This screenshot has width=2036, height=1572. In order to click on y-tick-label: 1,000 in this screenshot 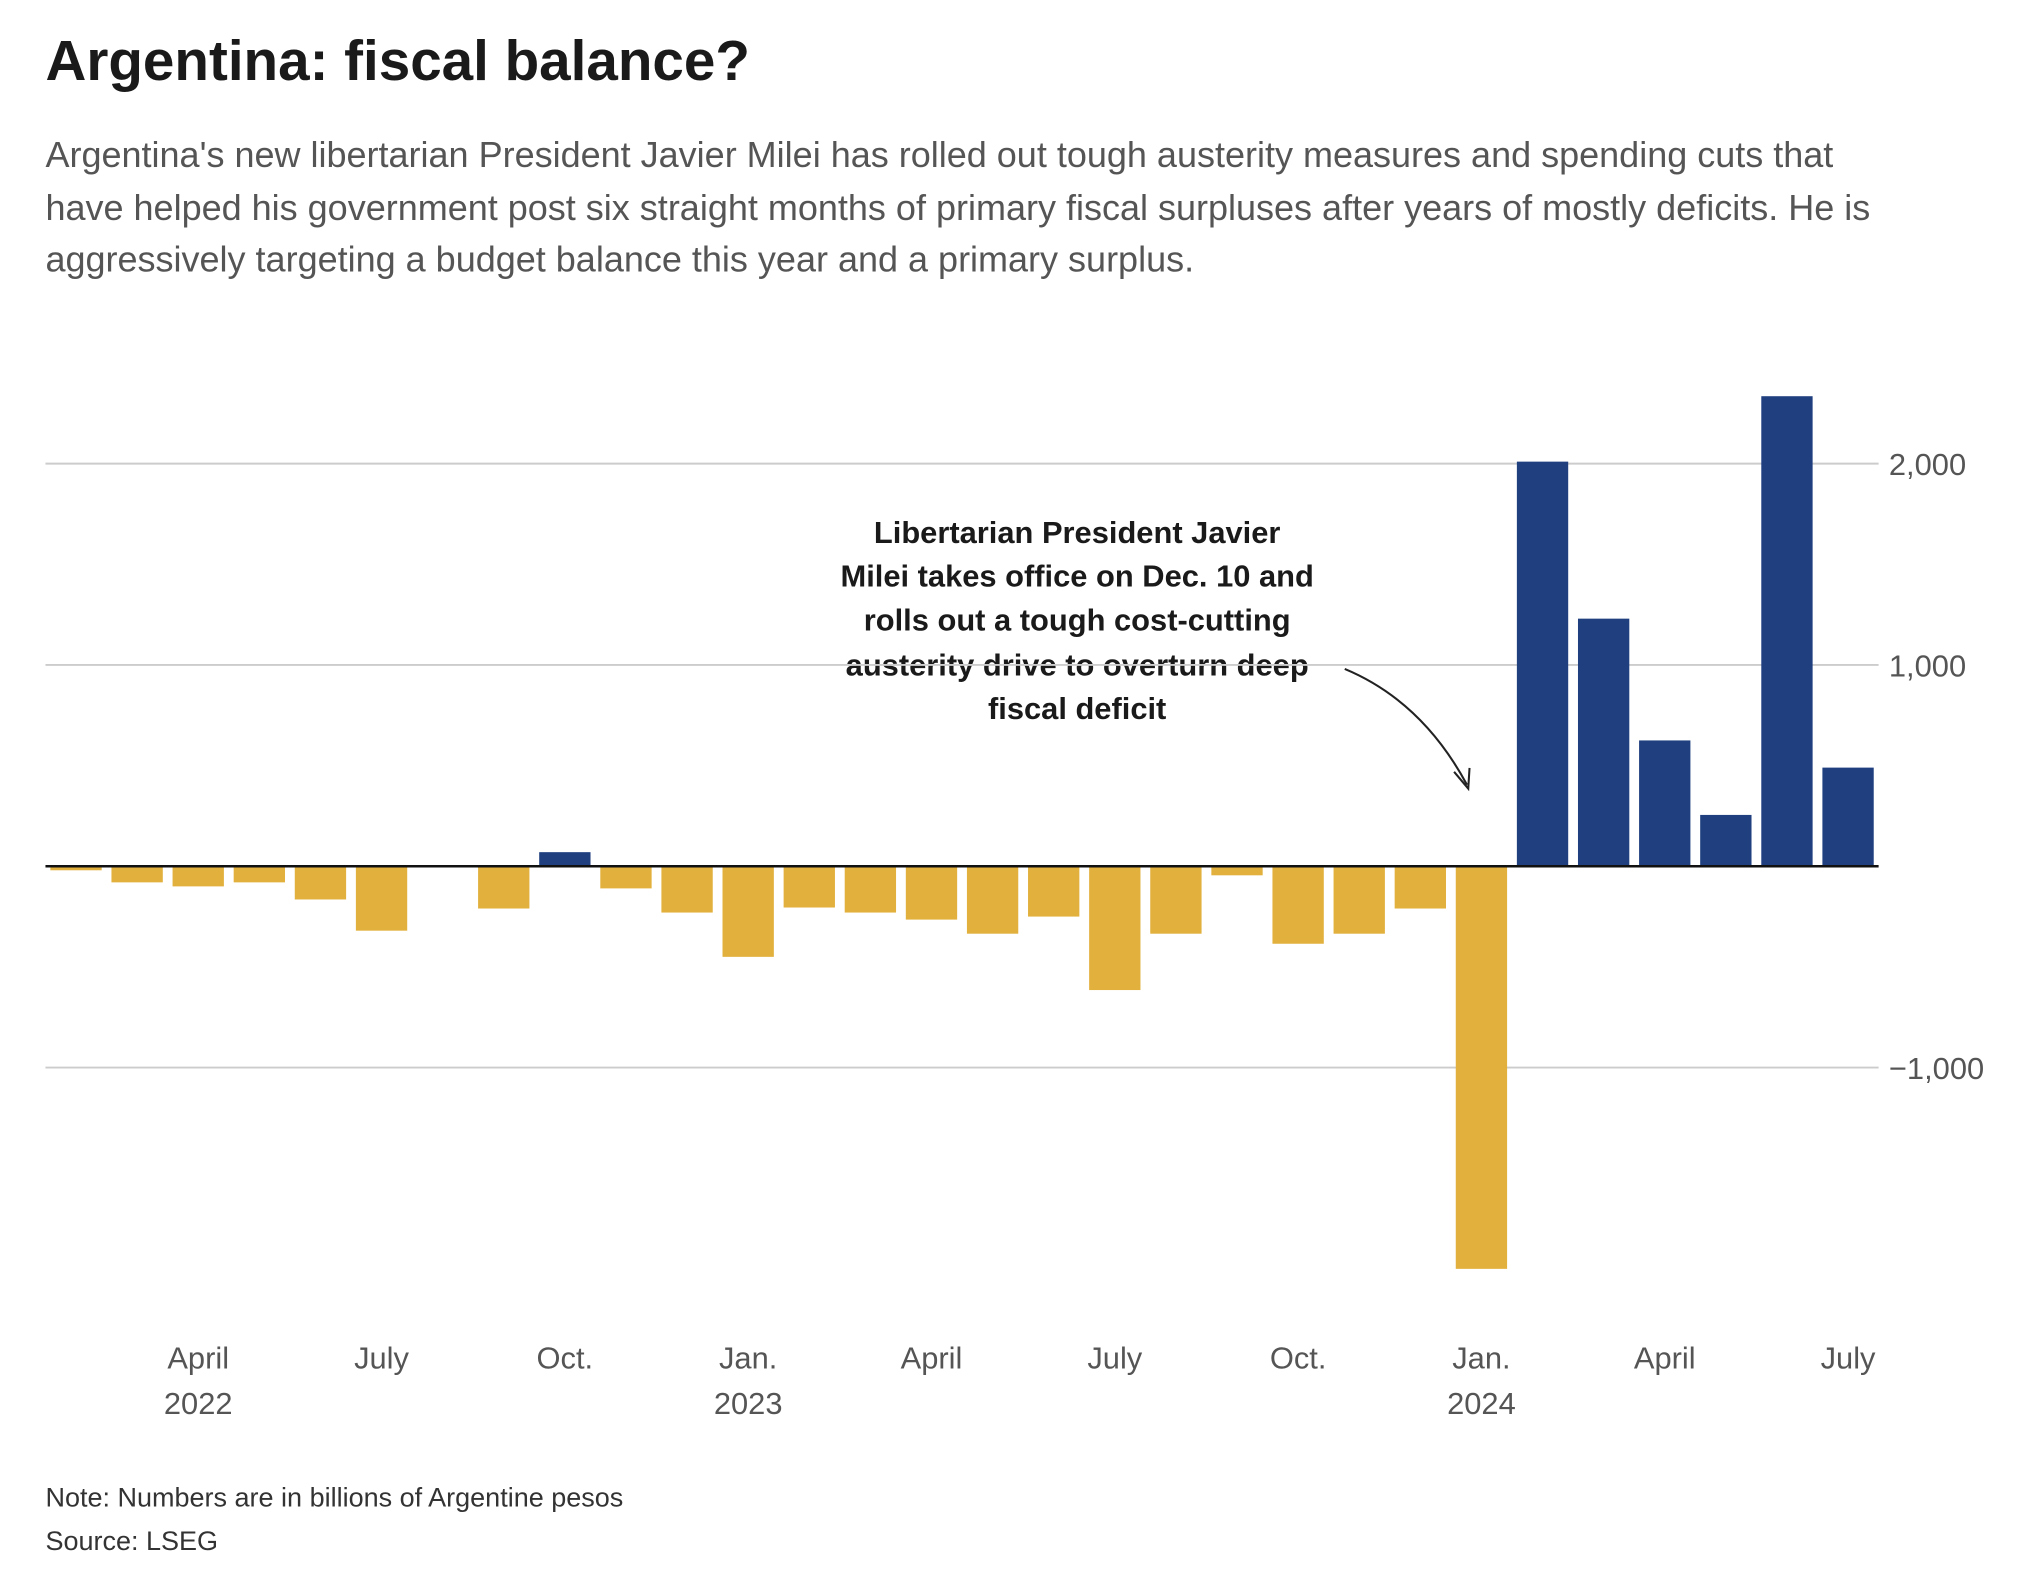, I will do `click(1927, 666)`.